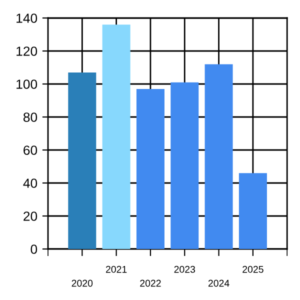 This screenshot has width=300, height=300. What do you see at coordinates (27, 18) in the screenshot?
I see `y-tick-label: 140` at bounding box center [27, 18].